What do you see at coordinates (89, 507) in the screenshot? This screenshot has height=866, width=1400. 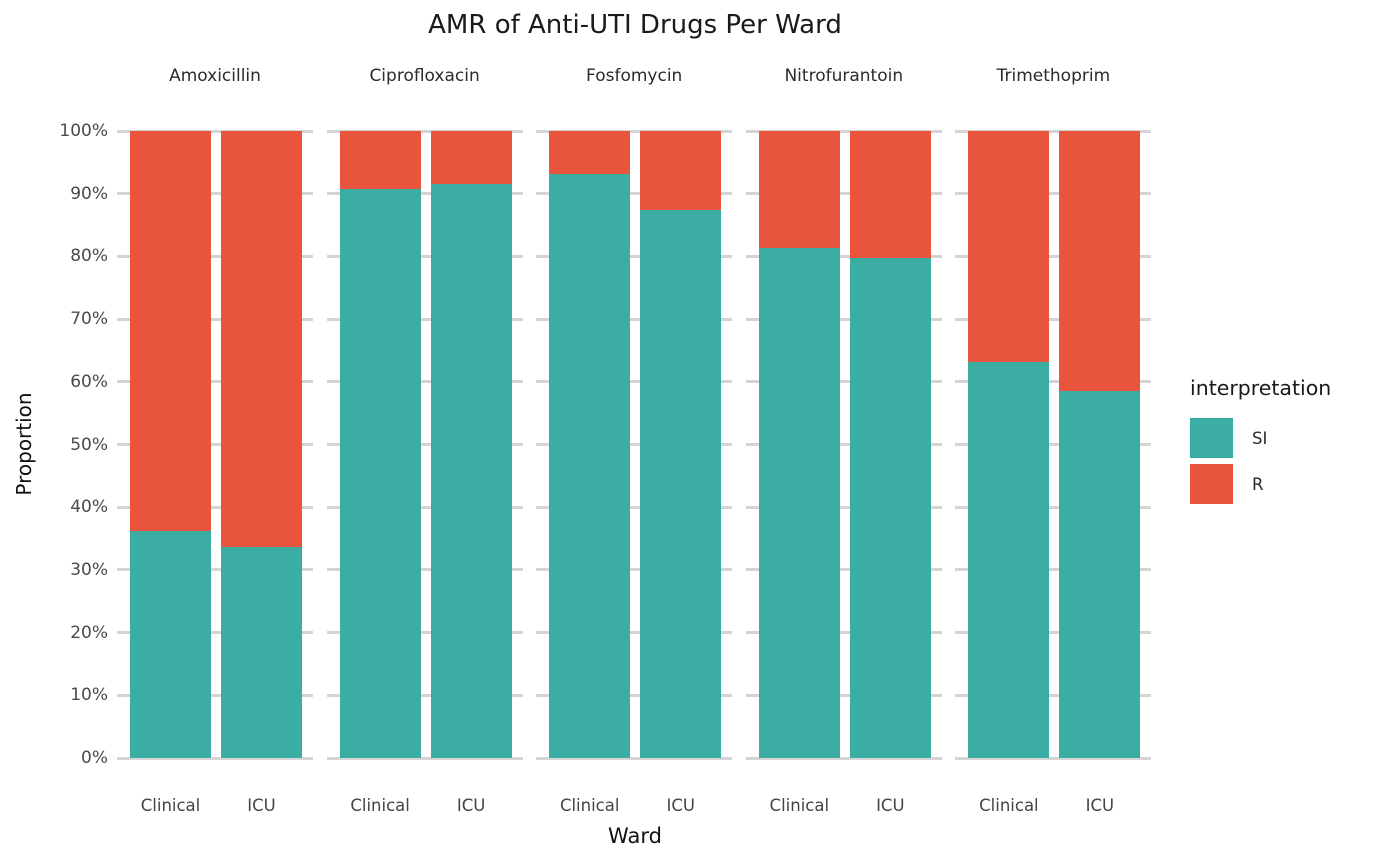 I see `y-tick-label: 40%` at bounding box center [89, 507].